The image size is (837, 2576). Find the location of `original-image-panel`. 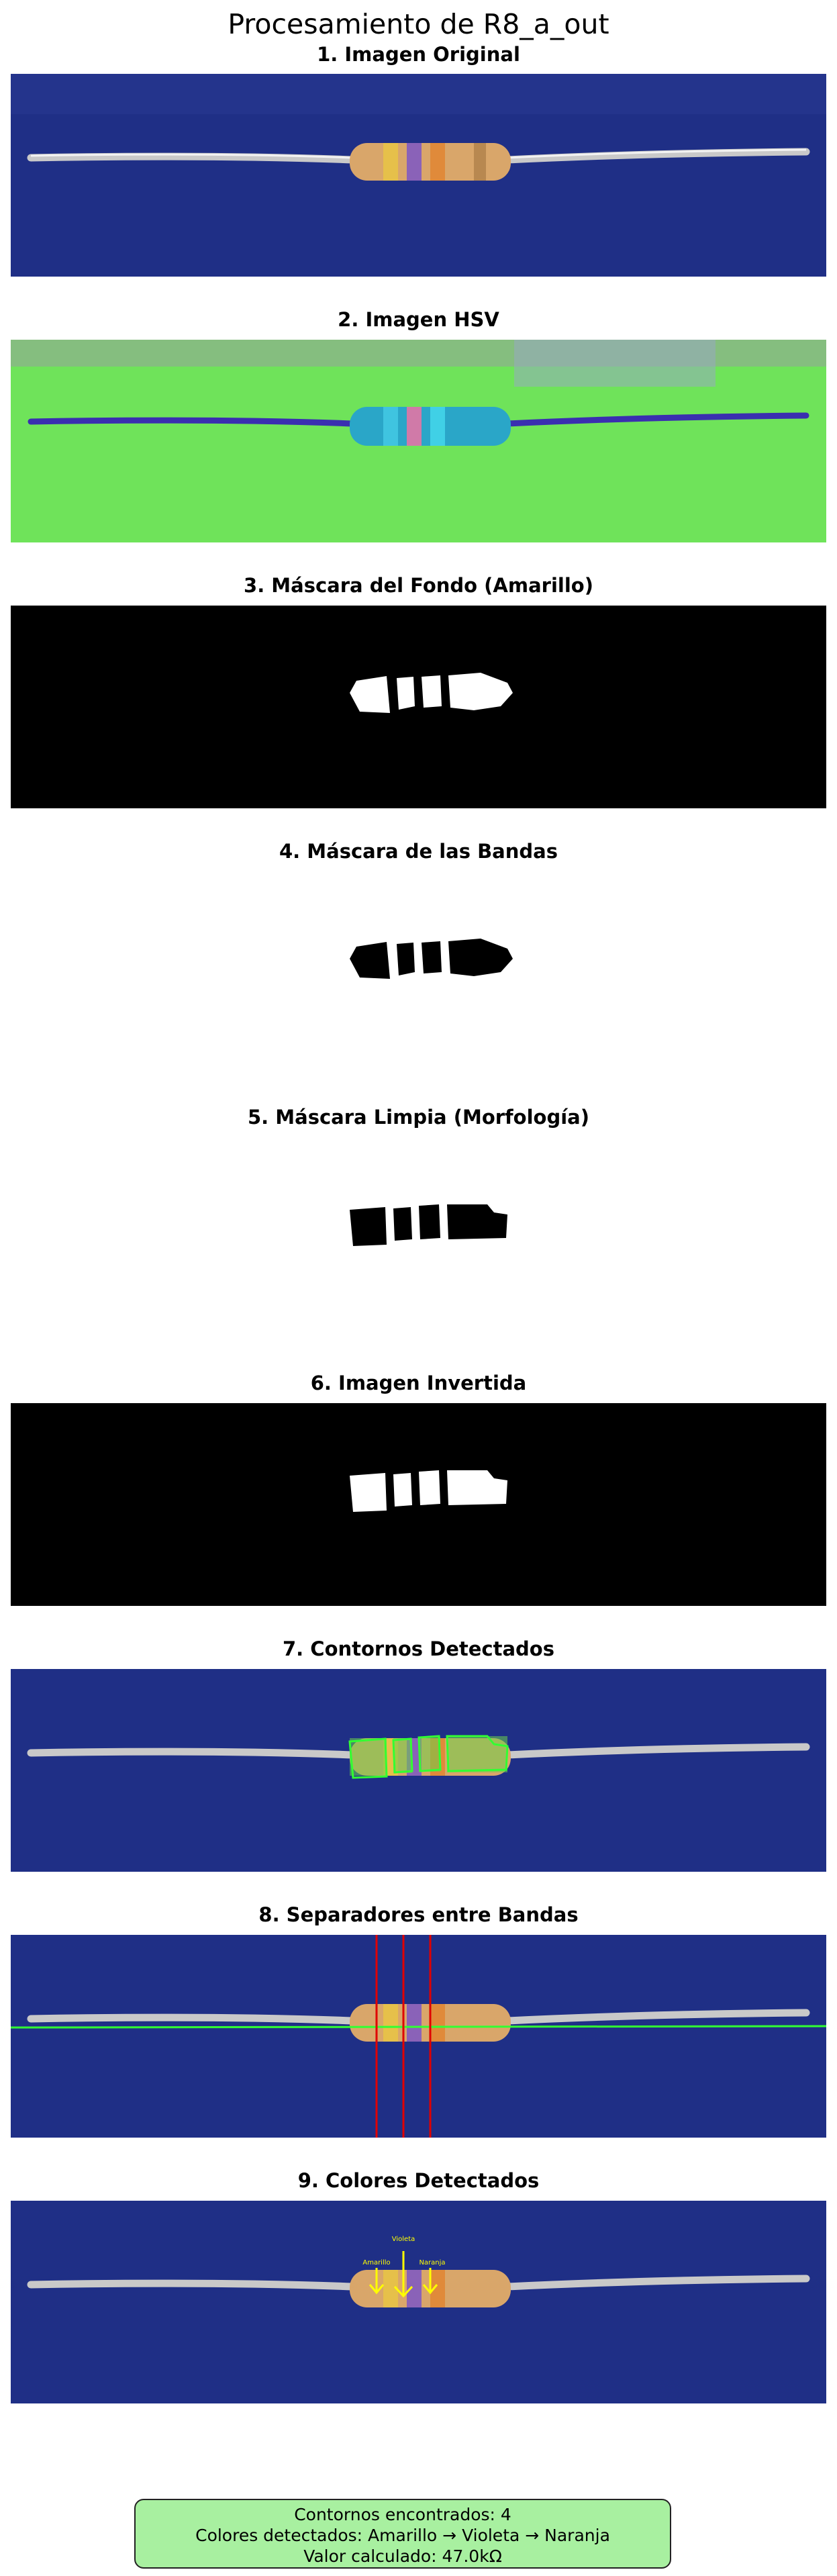

original-image-panel is located at coordinates (418, 175).